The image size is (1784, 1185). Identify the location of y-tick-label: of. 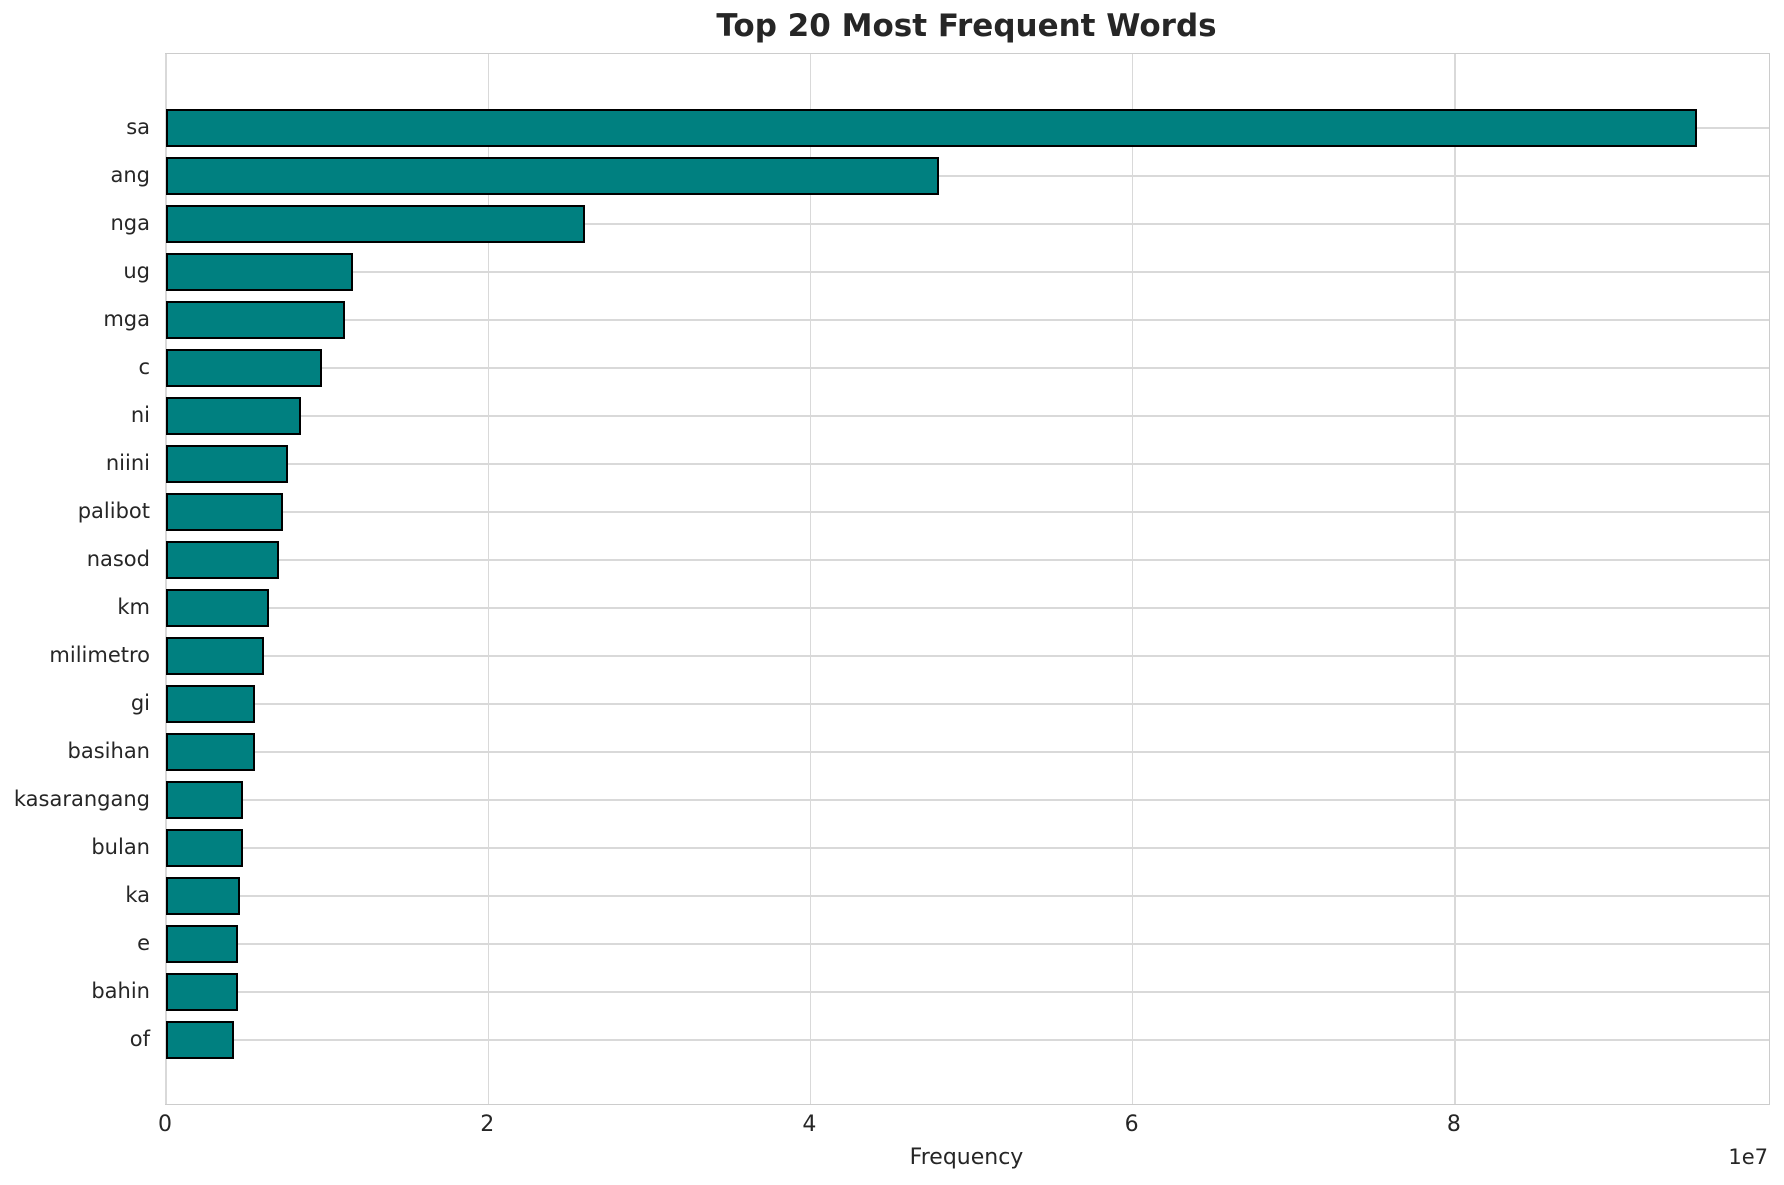
(139, 1039).